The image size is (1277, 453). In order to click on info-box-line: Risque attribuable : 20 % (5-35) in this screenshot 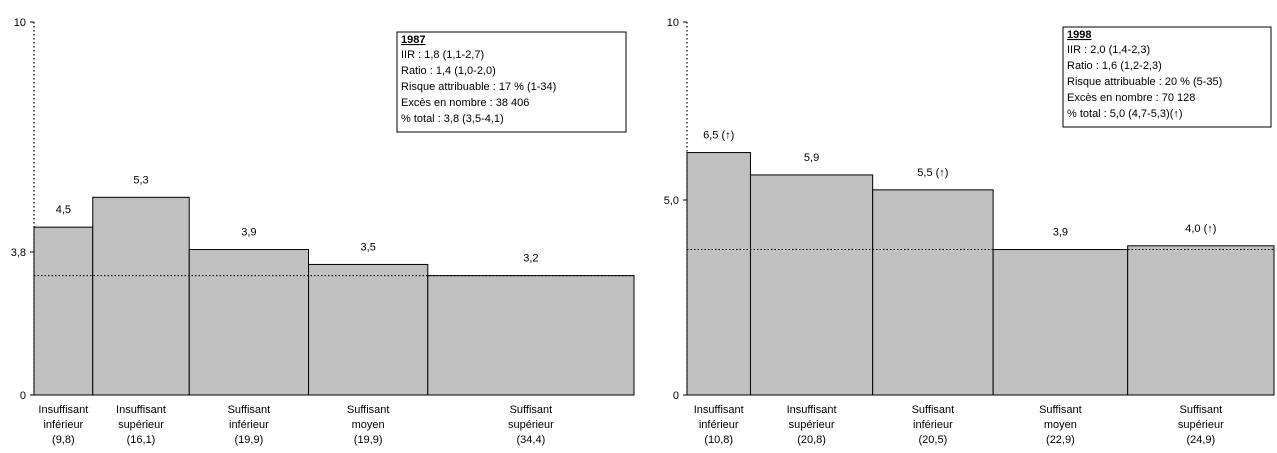, I will do `click(1144, 82)`.